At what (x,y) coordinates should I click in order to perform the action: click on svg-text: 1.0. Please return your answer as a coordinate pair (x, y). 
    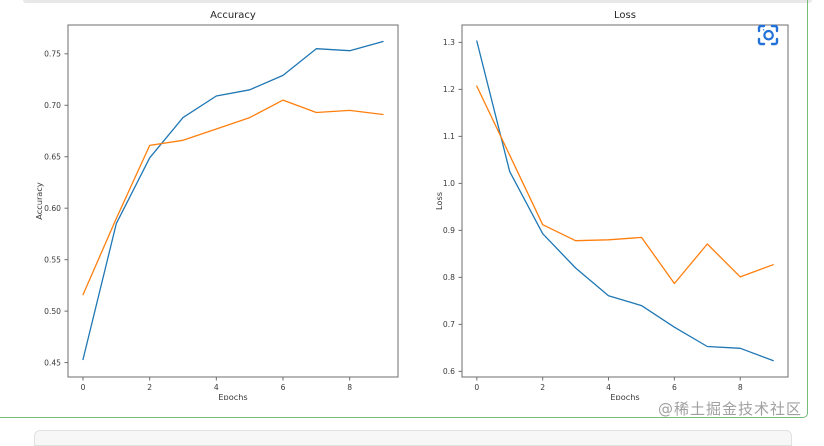
    Looking at the image, I should click on (449, 183).